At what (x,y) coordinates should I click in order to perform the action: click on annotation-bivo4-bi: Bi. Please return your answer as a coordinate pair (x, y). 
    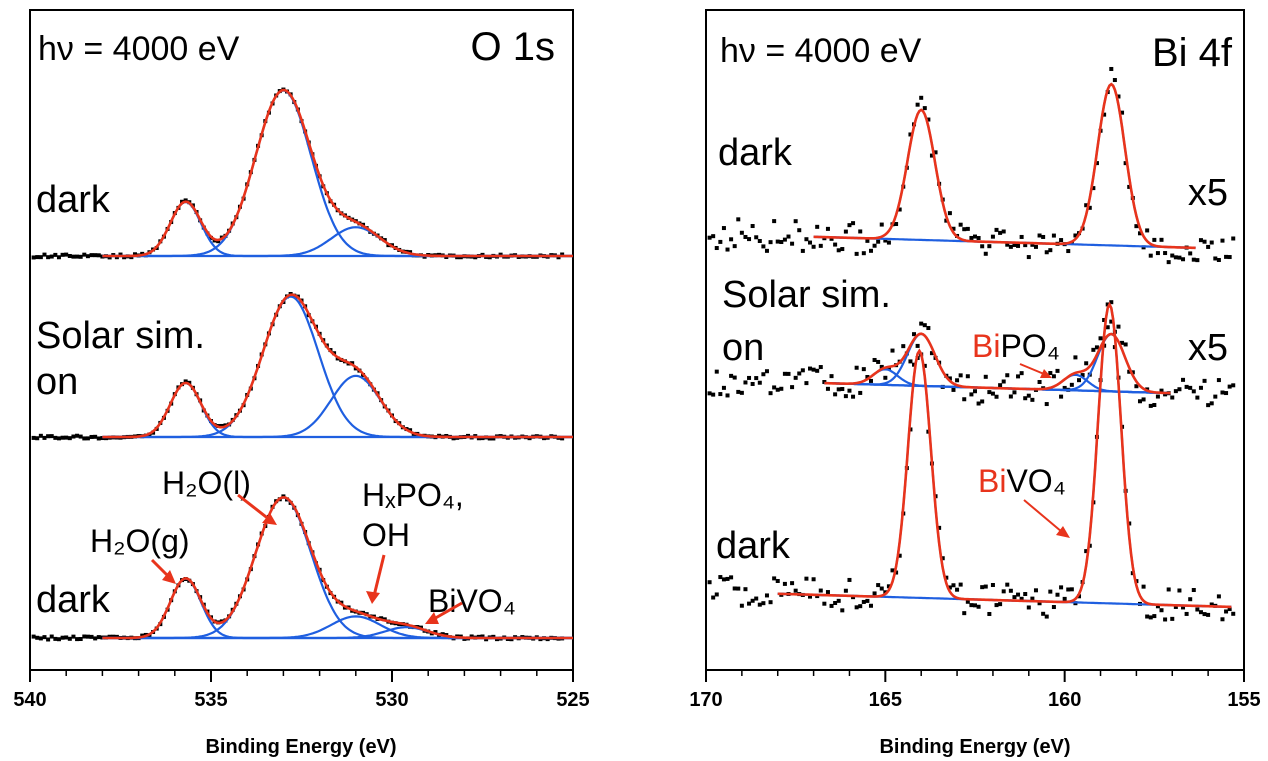
    Looking at the image, I should click on (992, 481).